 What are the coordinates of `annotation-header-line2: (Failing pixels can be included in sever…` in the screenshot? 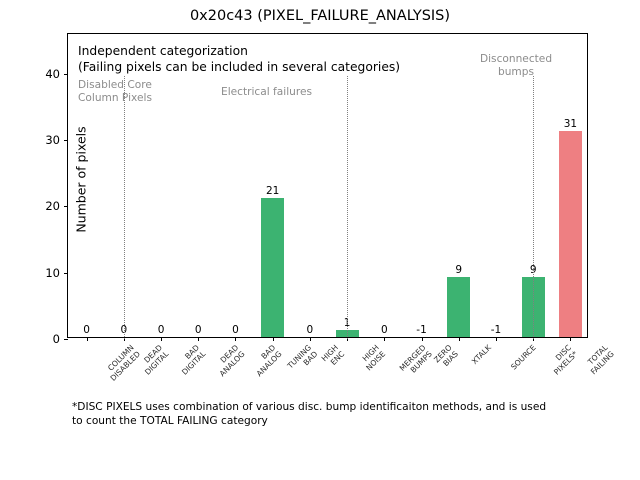 It's located at (239, 67).